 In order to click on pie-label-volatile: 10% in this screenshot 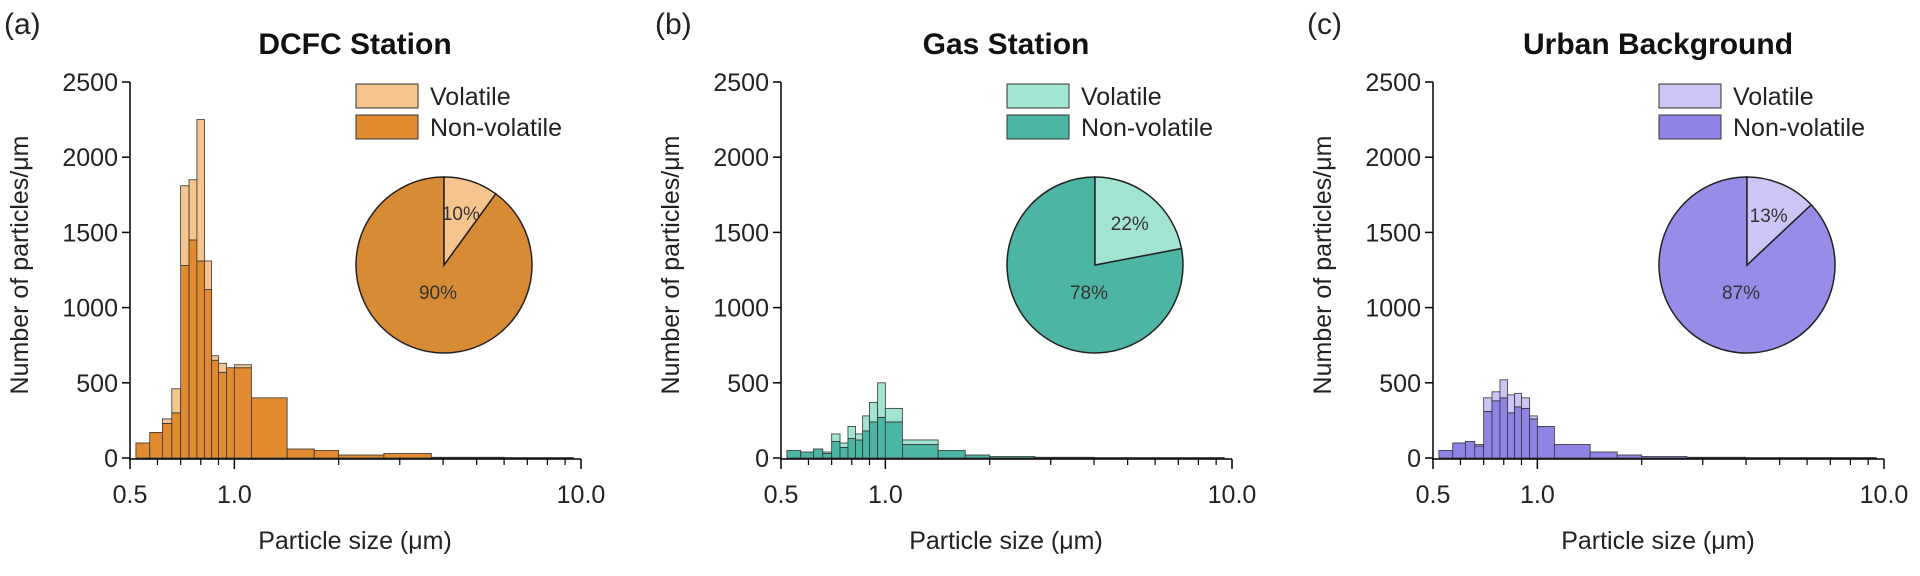, I will do `click(461, 214)`.